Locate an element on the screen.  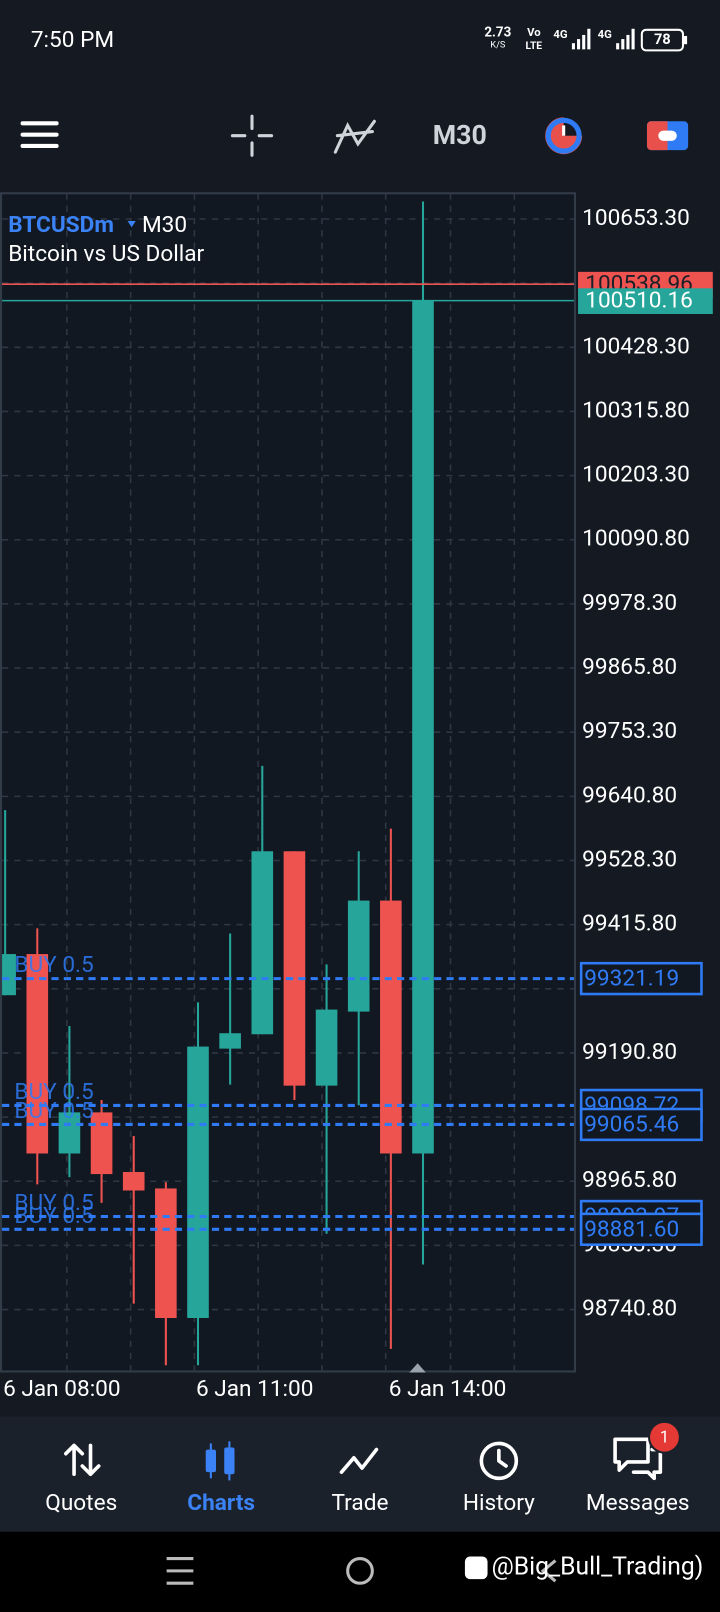
y-tick-label: 100203.30 is located at coordinates (636, 474).